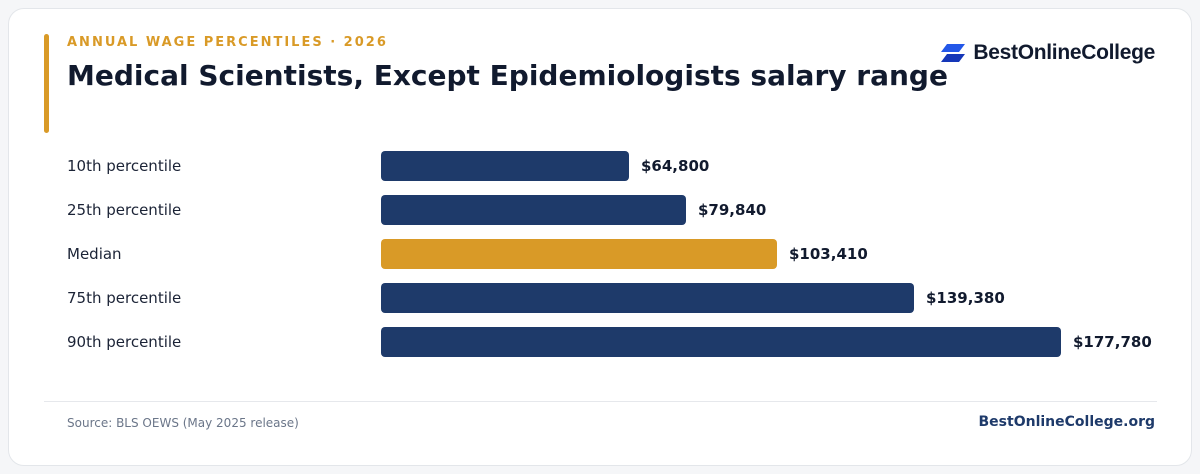  Describe the element at coordinates (953, 53) in the screenshot. I see `stacked-parallelogram-icon` at that location.